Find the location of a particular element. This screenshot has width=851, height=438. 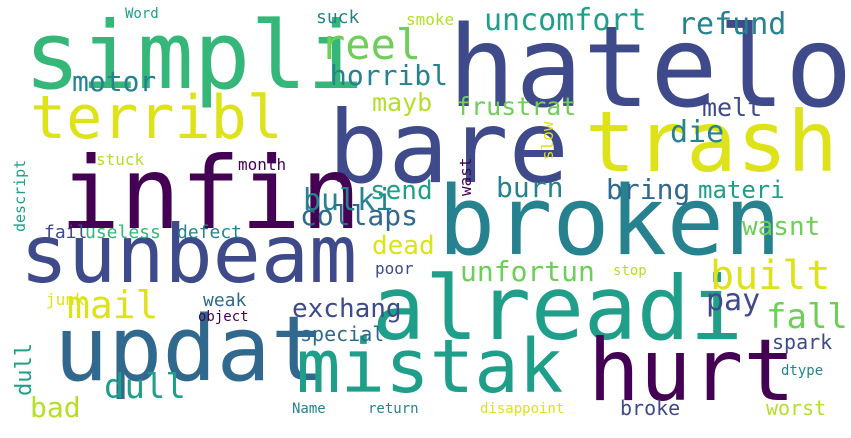

word-mistak: mistak is located at coordinates (430, 367).